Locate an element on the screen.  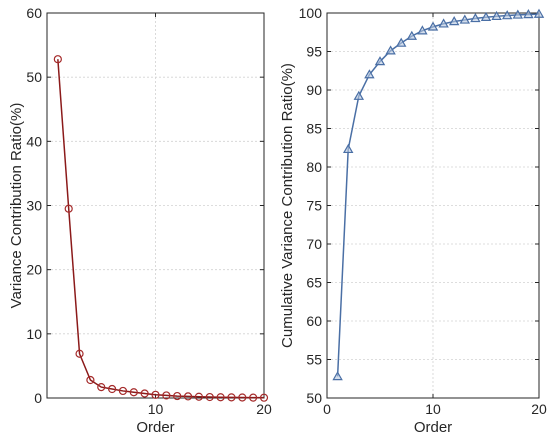
left-y-tick-label: 50 is located at coordinates (34, 77).